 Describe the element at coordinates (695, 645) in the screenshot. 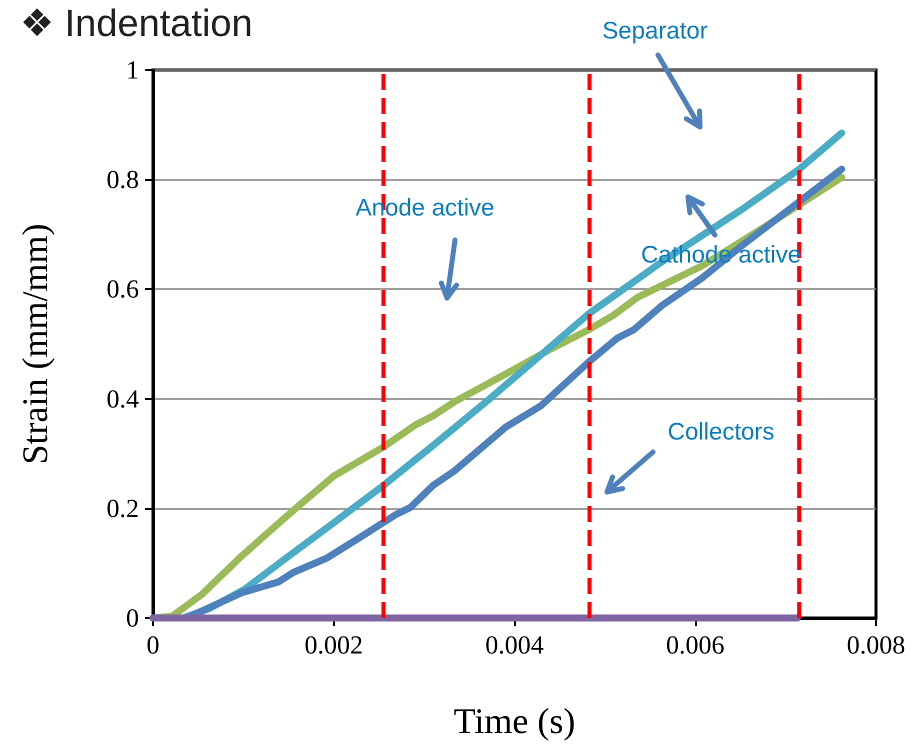

I see `x-tick-label: 0.006` at that location.